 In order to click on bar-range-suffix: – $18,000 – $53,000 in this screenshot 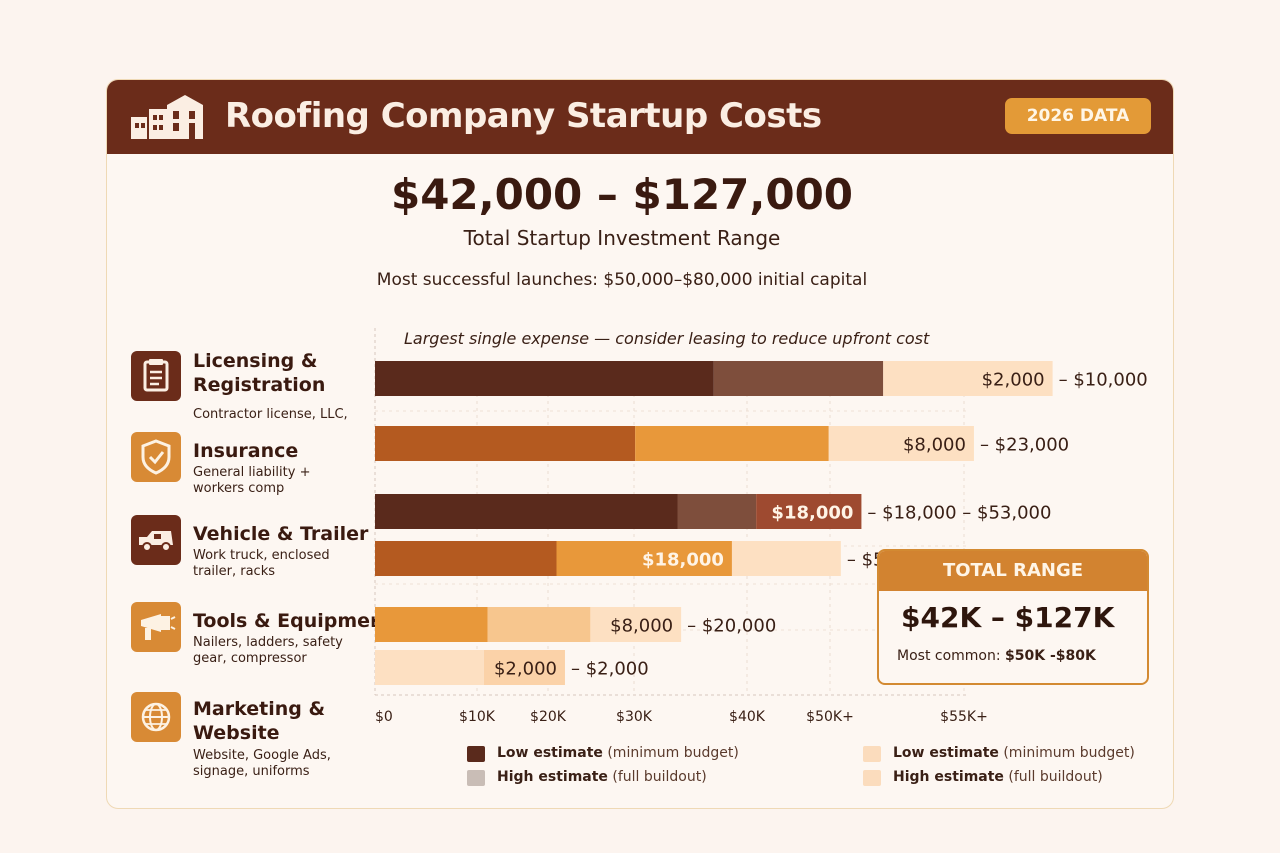, I will do `click(959, 513)`.